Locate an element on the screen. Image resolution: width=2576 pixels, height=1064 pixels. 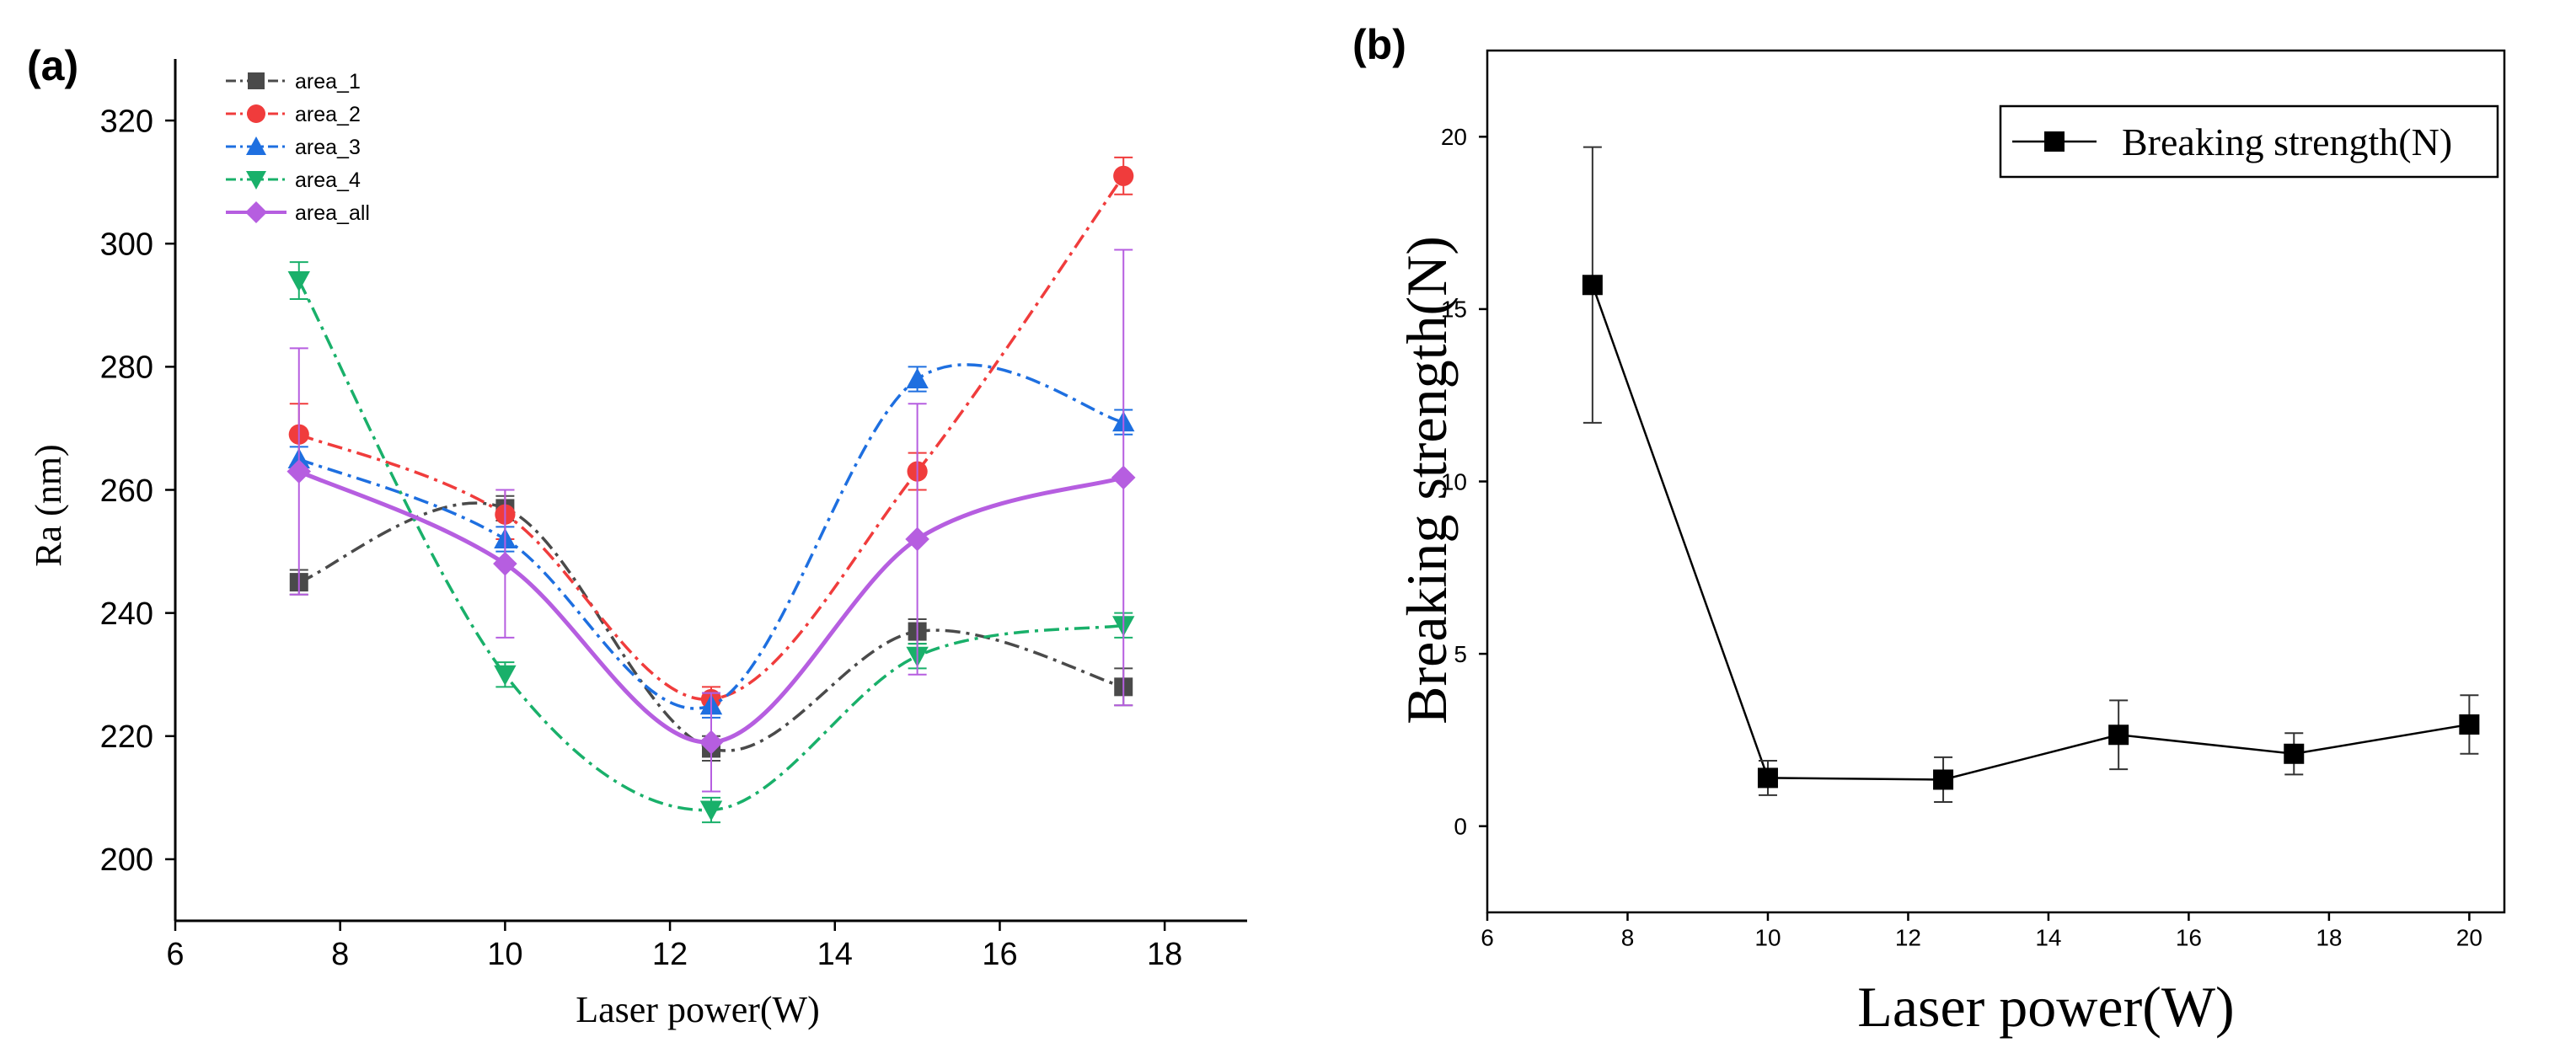
legend-label: area_2 is located at coordinates (328, 114).